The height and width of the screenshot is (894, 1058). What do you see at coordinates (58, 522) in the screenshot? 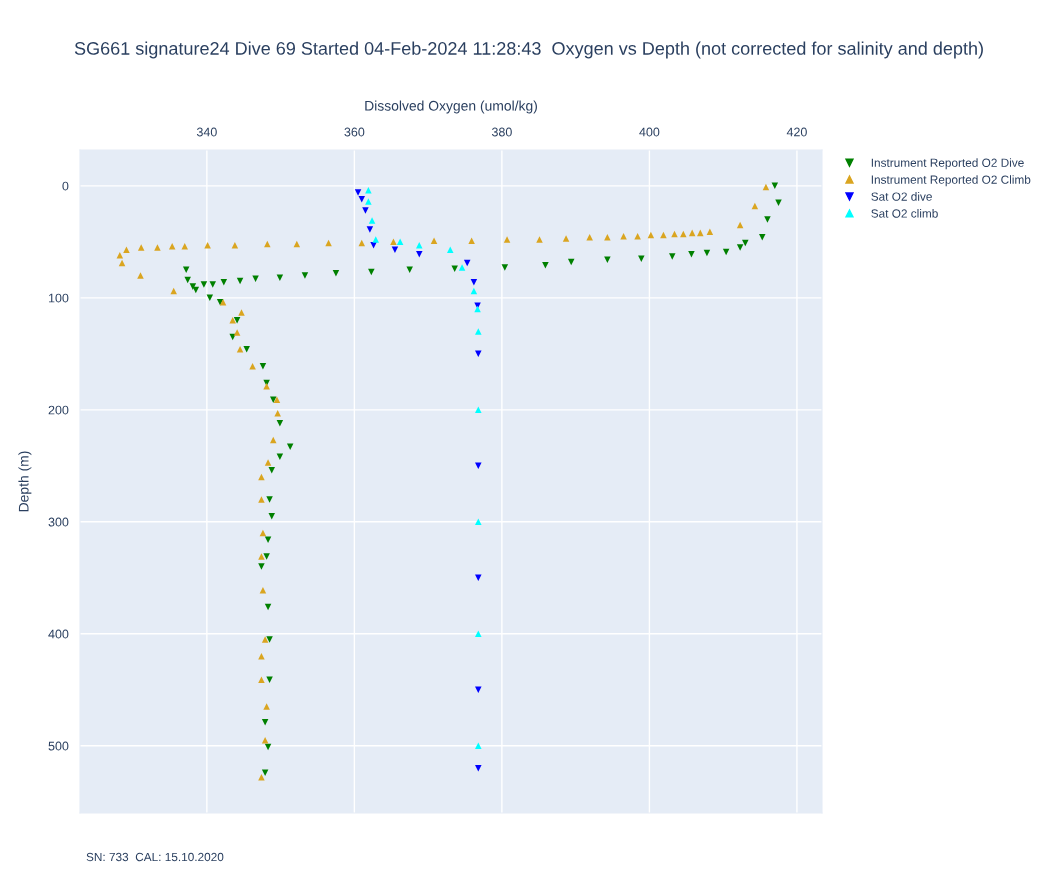
I see `y-tick-label: 300` at bounding box center [58, 522].